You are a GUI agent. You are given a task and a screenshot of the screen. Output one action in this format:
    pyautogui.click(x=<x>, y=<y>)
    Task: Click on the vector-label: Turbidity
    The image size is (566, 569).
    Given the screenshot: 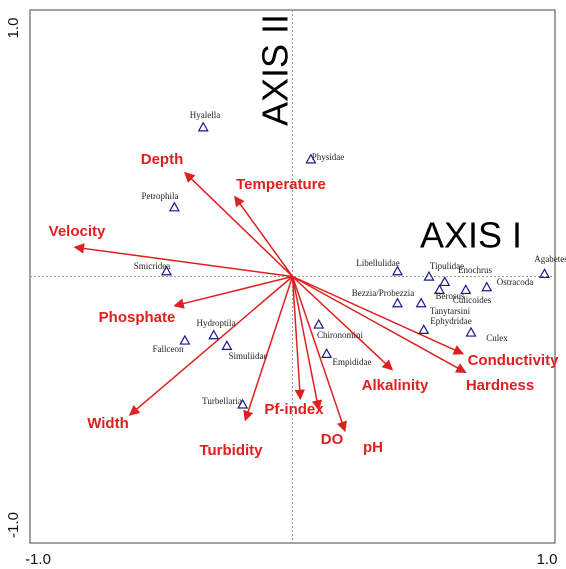 What is the action you would take?
    pyautogui.click(x=231, y=450)
    